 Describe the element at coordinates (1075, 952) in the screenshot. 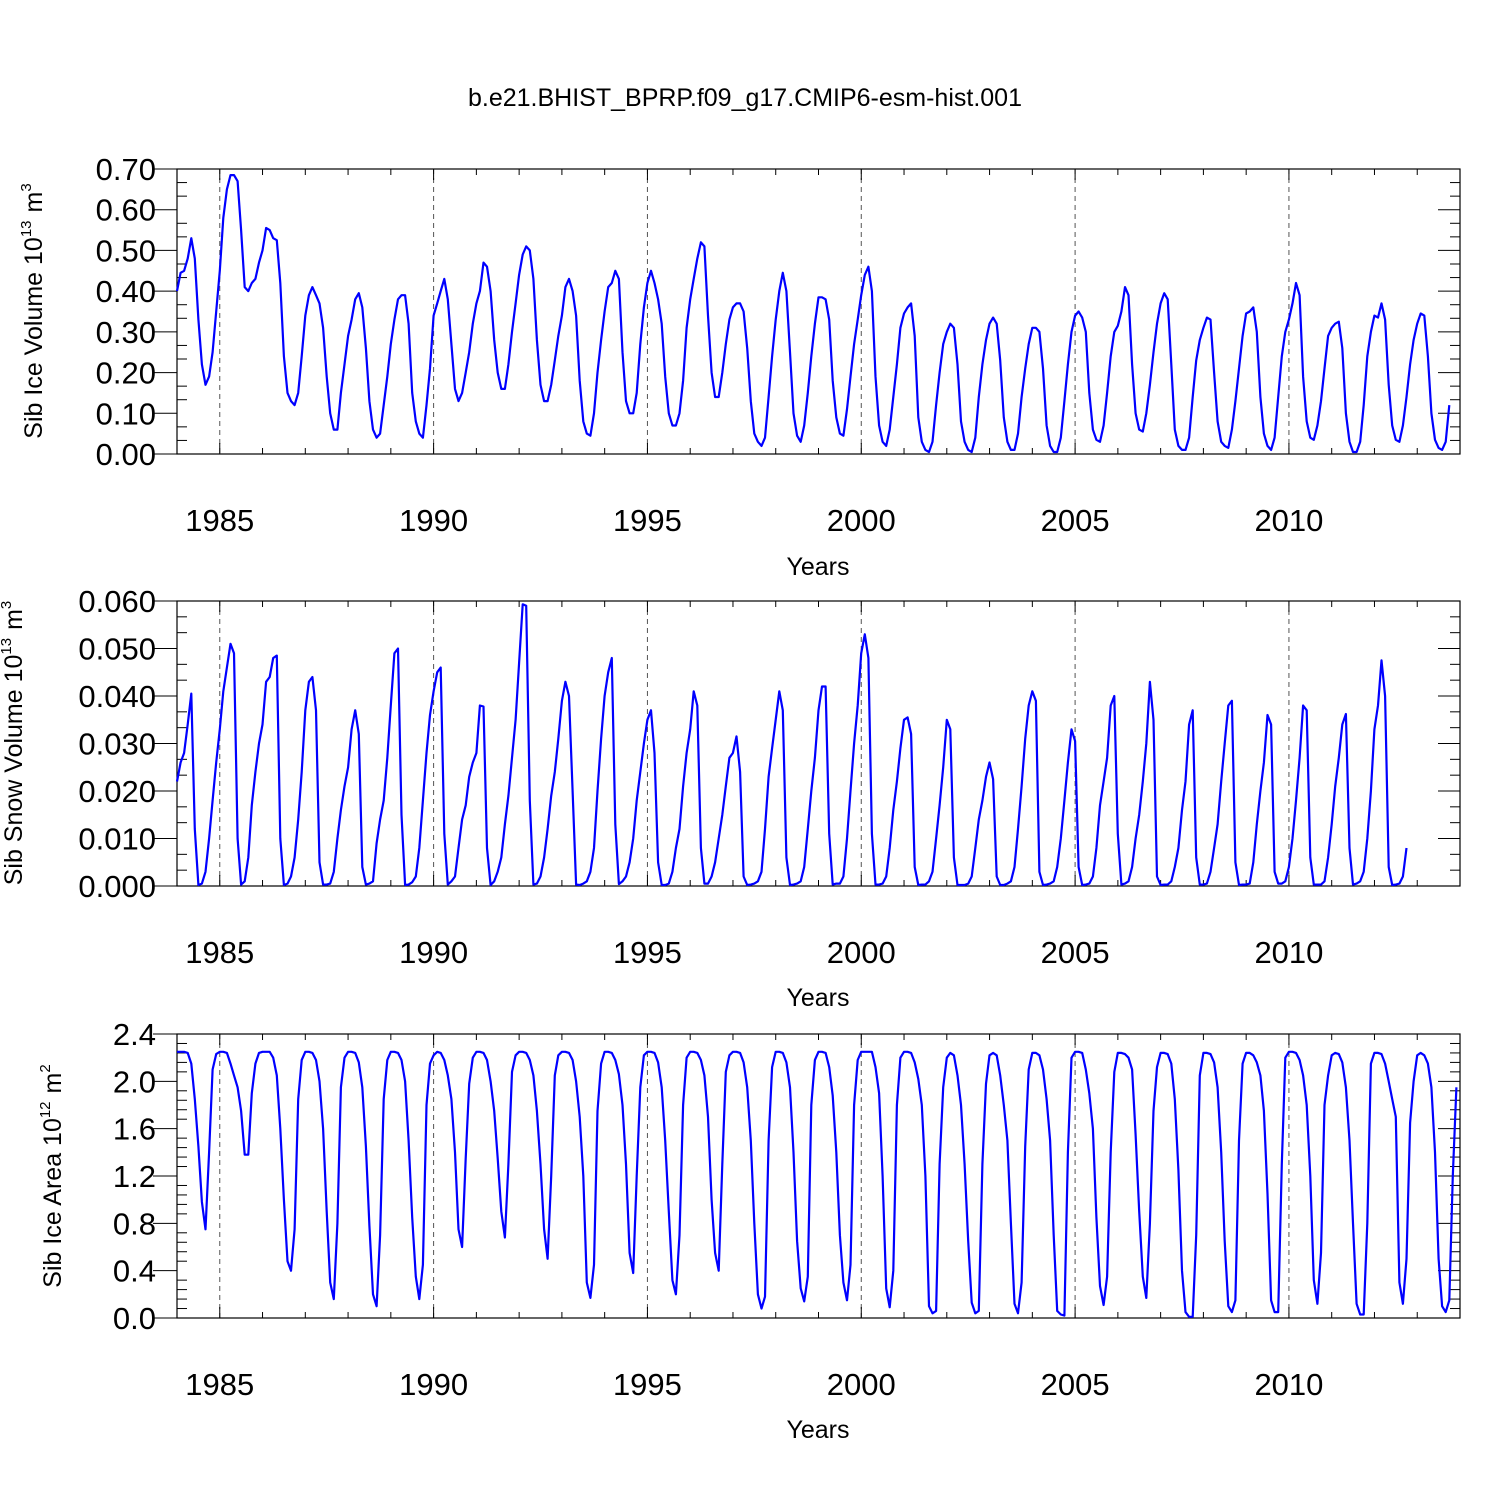

I see `snow-volume-x-tick-label: 2005` at that location.